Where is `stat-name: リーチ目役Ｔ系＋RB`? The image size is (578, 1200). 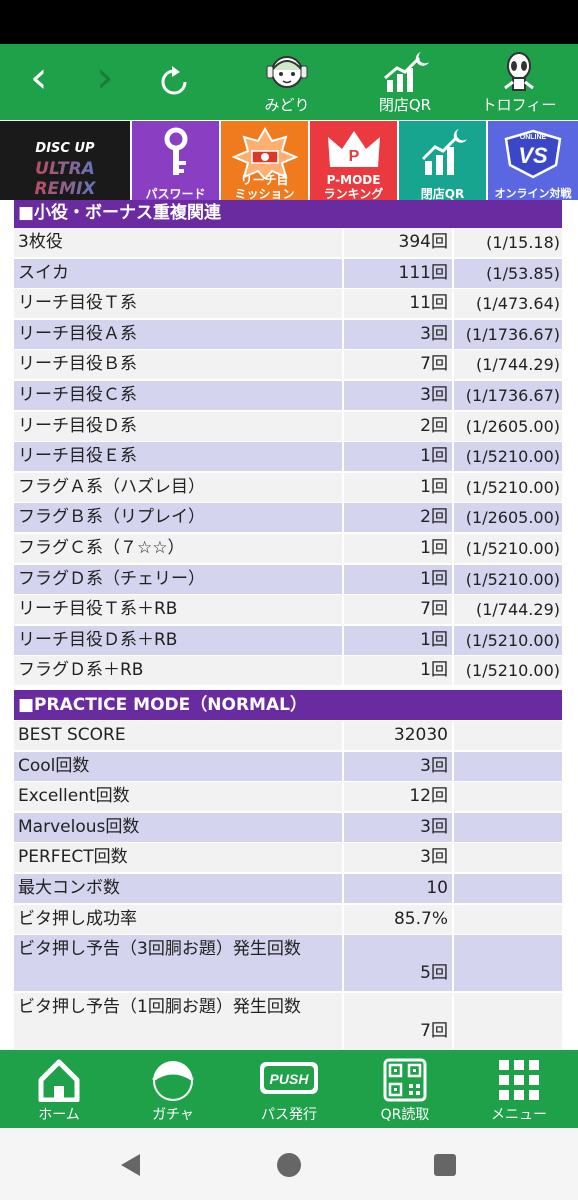 stat-name: リーチ目役Ｔ系＋RB is located at coordinates (178, 610).